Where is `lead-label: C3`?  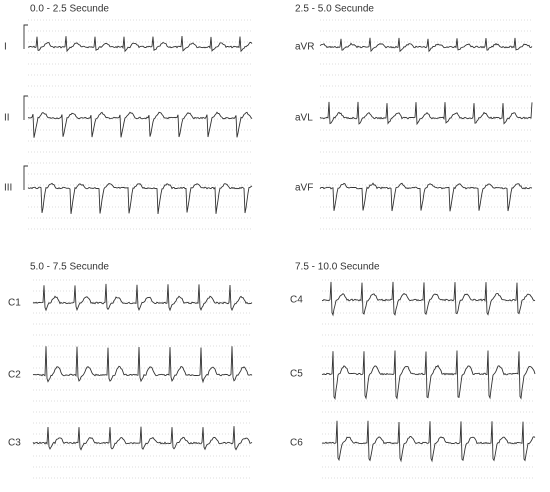
lead-label: C3 is located at coordinates (14, 443).